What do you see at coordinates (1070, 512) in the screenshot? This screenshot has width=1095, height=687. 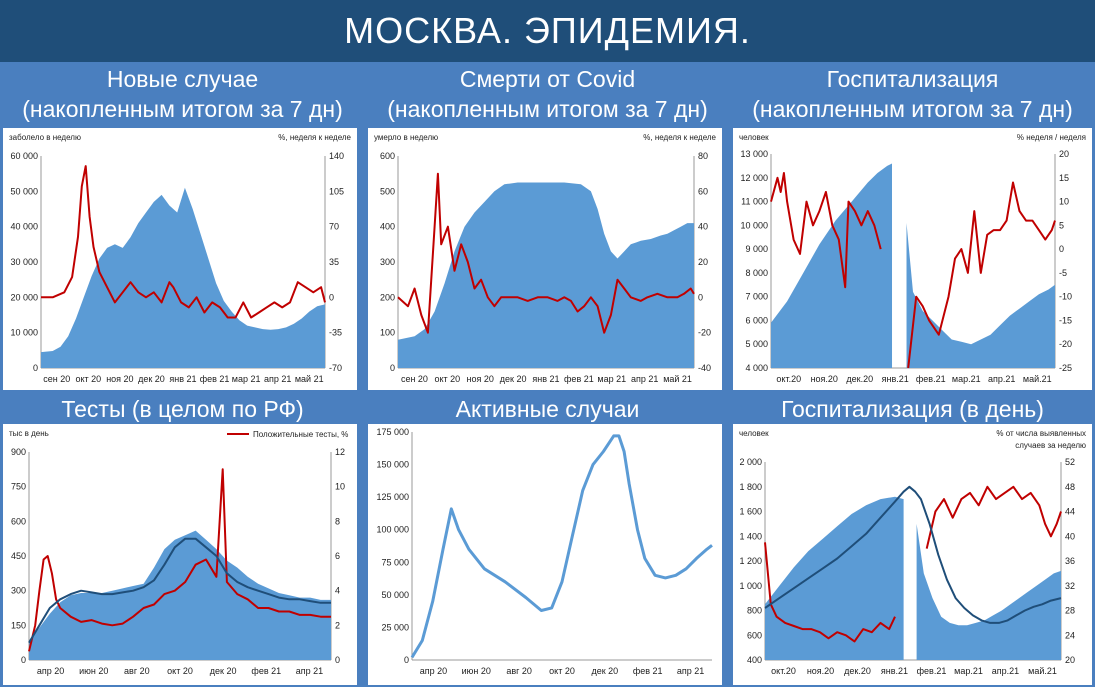 I see `y2-tick-label: 44` at bounding box center [1070, 512].